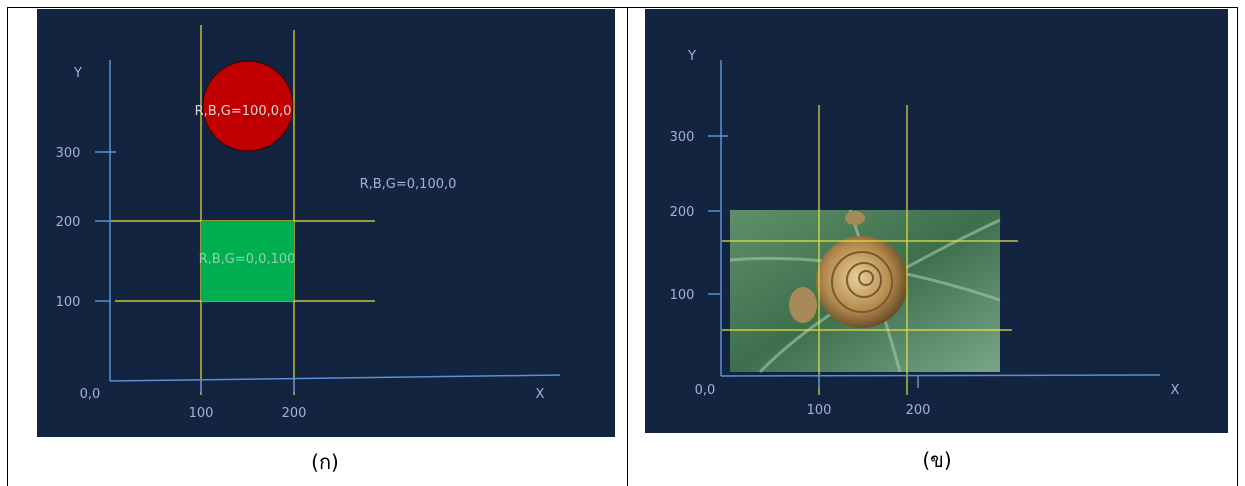 The image size is (1245, 486). Describe the element at coordinates (243, 111) in the screenshot. I see `red-label: R,B,G=100,0,0` at that location.